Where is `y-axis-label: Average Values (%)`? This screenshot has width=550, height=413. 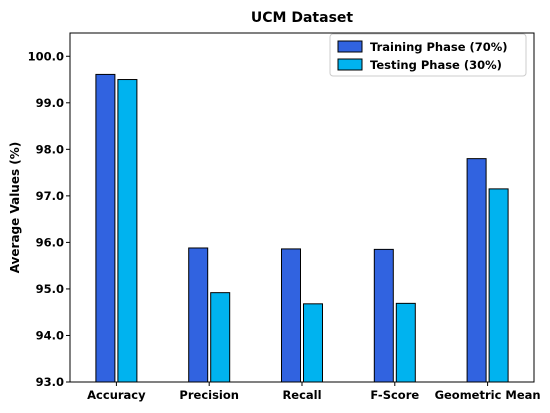 y-axis-label: Average Values (%) is located at coordinates (15, 208).